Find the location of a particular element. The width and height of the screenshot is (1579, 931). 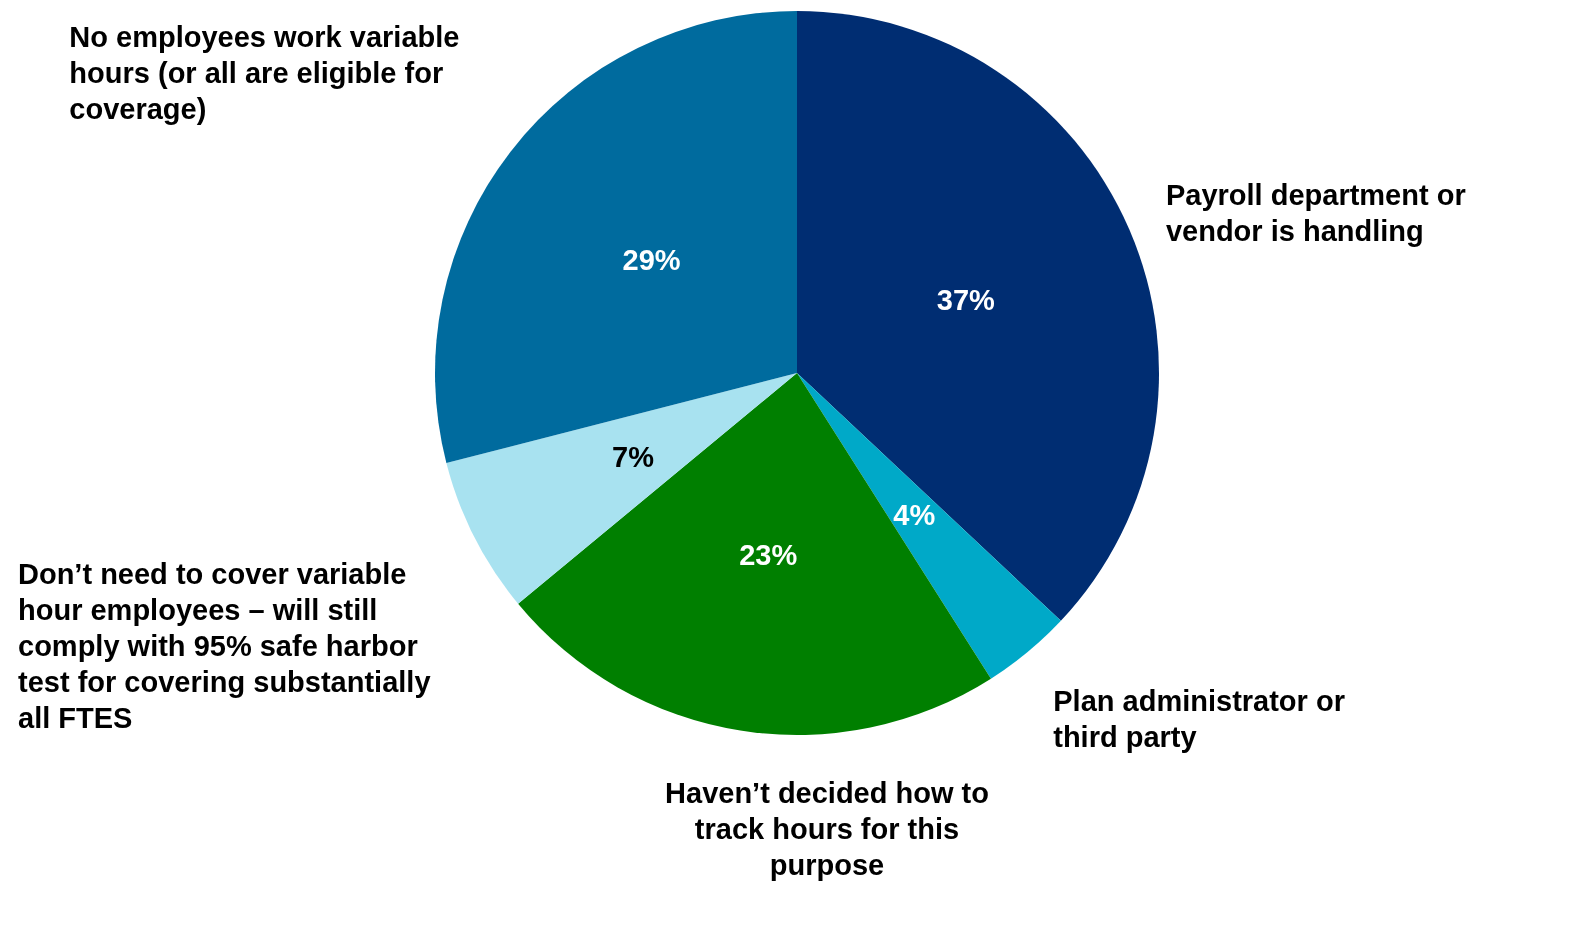

slice-label: No employees work variable hours (or all are eligible for coverage) is located at coordinates (268, 72).